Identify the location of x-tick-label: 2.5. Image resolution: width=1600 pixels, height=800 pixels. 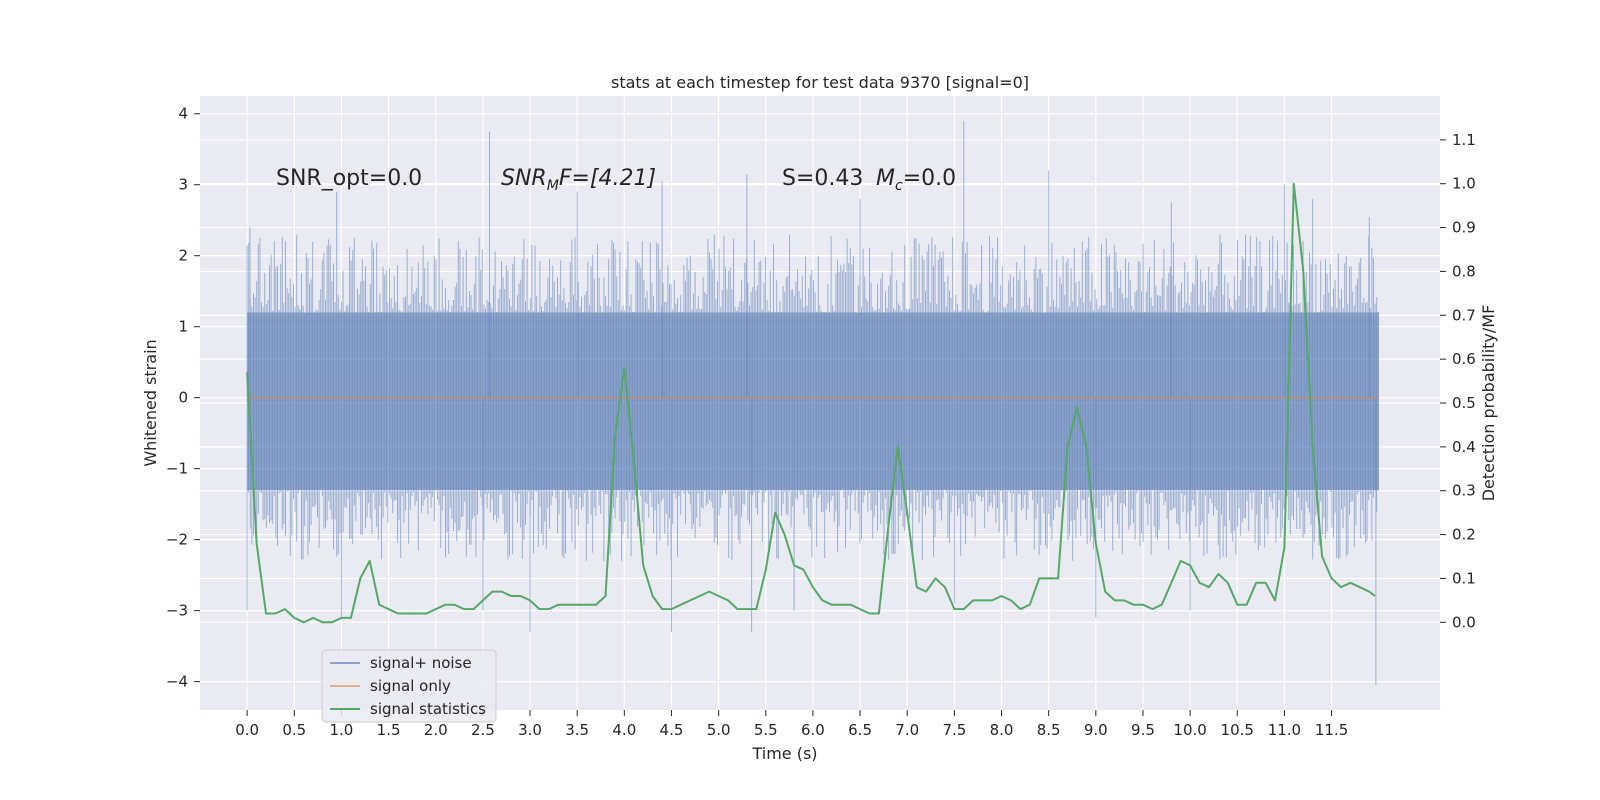
(483, 730).